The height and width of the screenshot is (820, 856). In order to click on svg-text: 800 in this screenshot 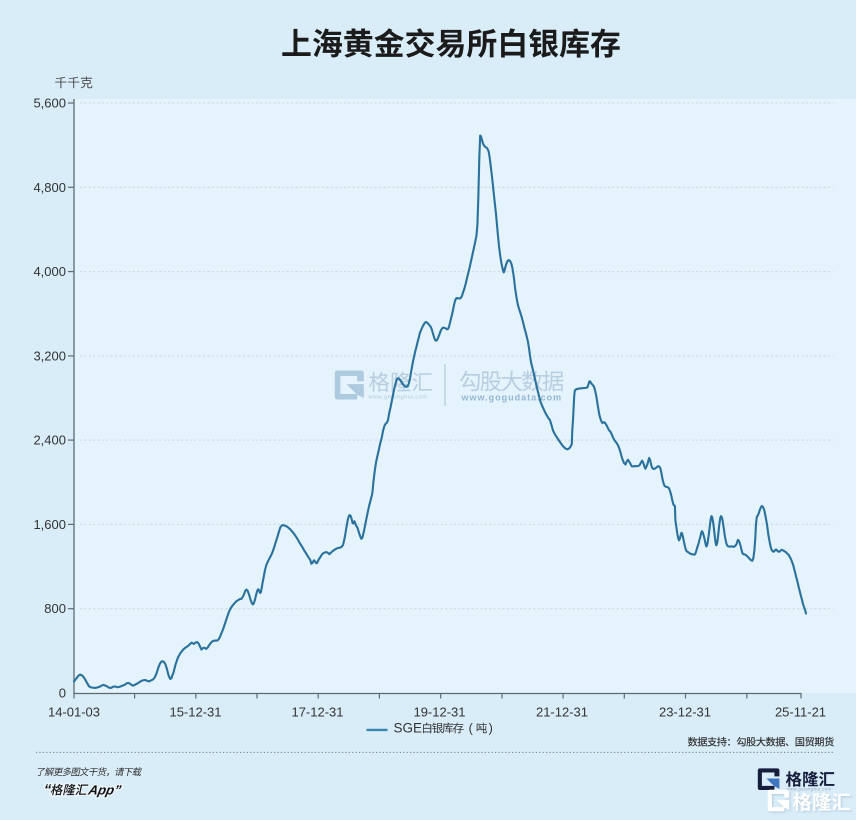, I will do `click(55, 608)`.